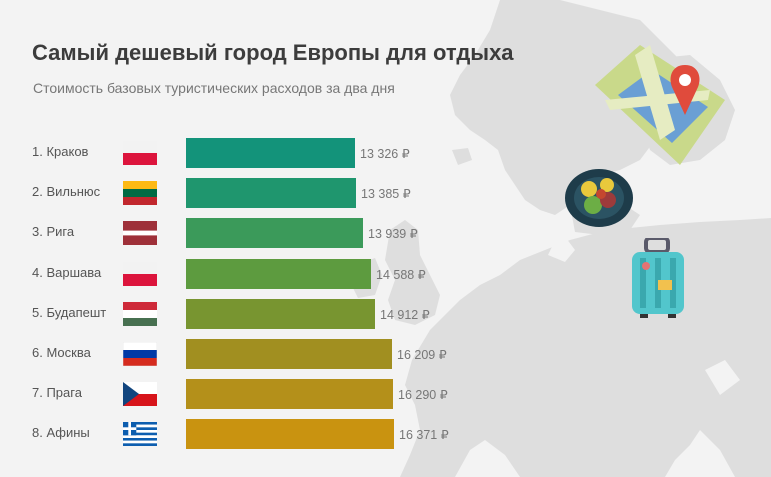 This screenshot has height=477, width=771. What do you see at coordinates (140, 354) in the screenshot?
I see `russia-flag-icon` at bounding box center [140, 354].